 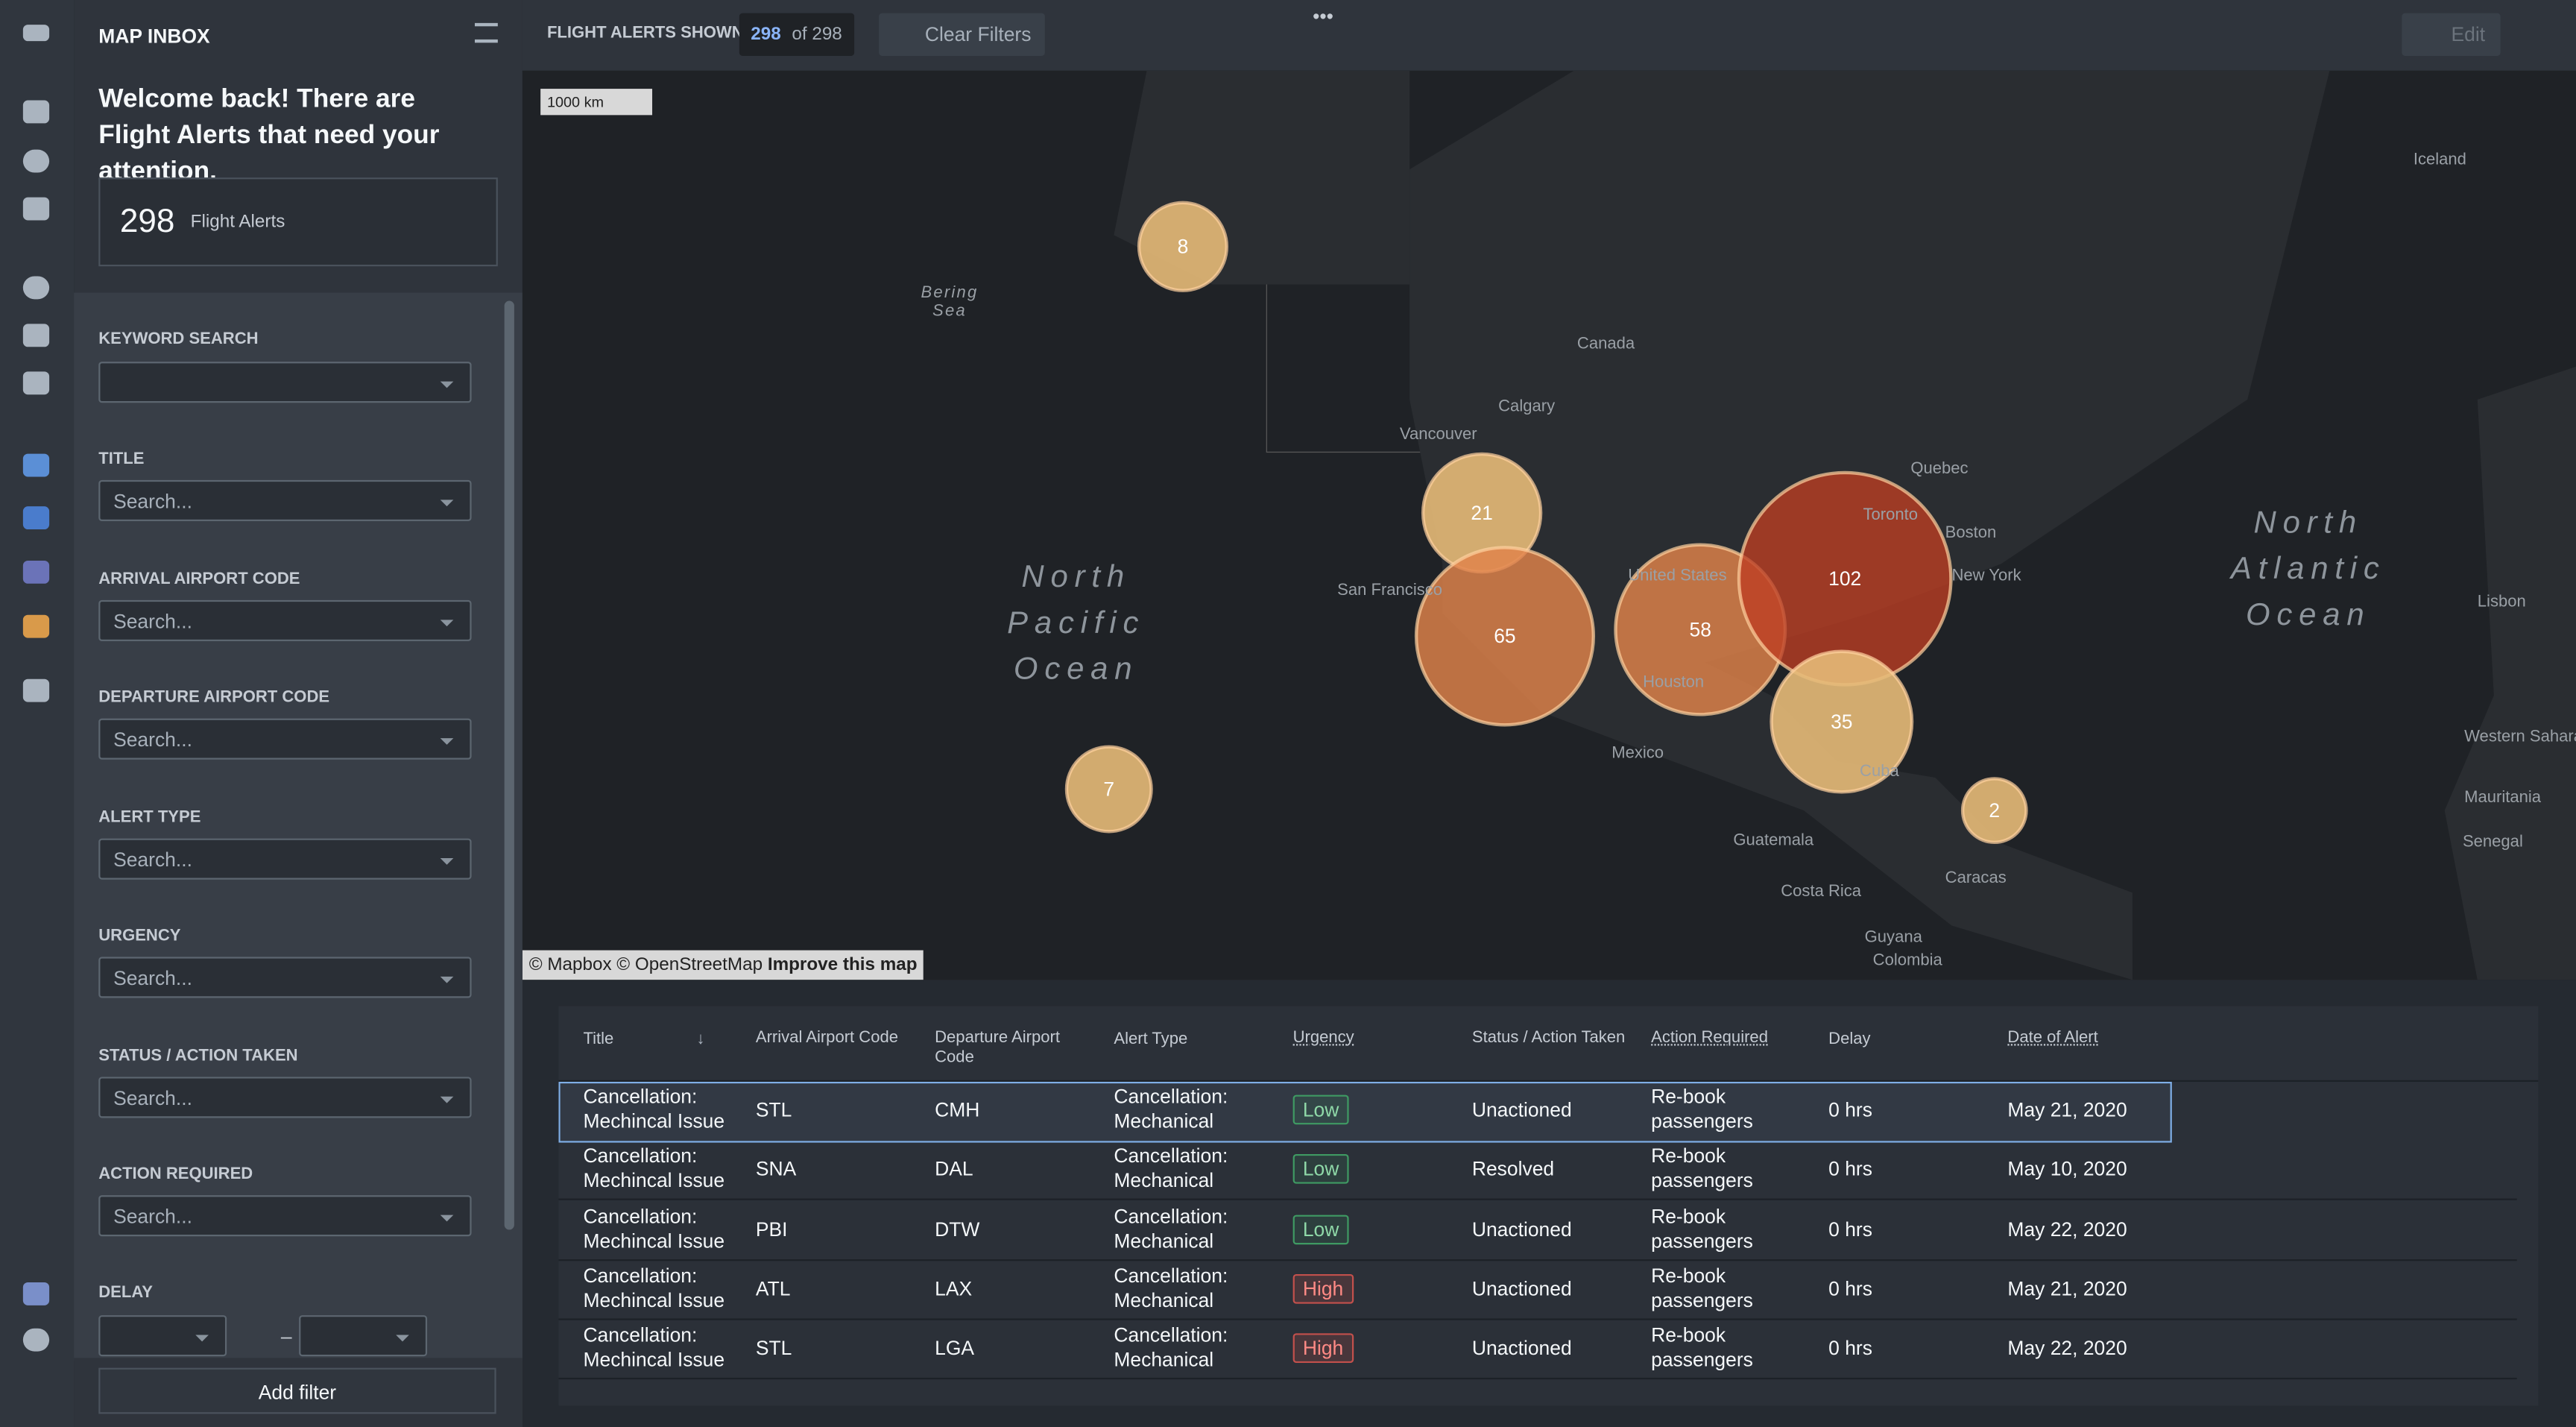 I want to click on add-filter-button: Add filter, so click(x=297, y=1390).